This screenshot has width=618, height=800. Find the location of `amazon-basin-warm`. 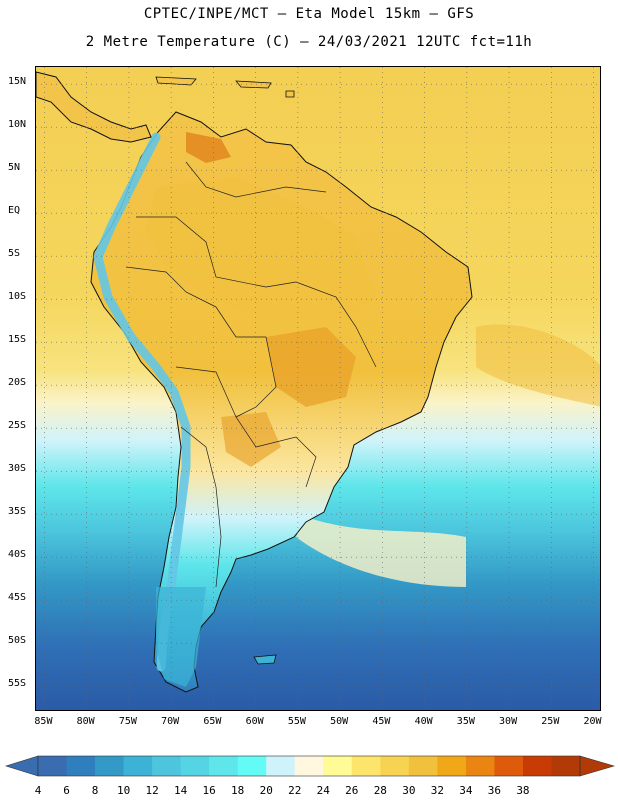

amazon-basin-warm is located at coordinates (261, 252).